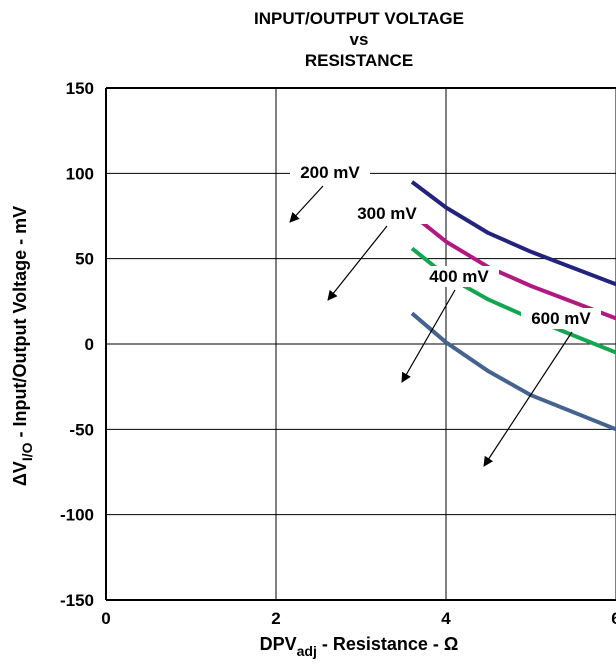 The width and height of the screenshot is (616, 664). I want to click on y-tick-label: 150, so click(80, 88).